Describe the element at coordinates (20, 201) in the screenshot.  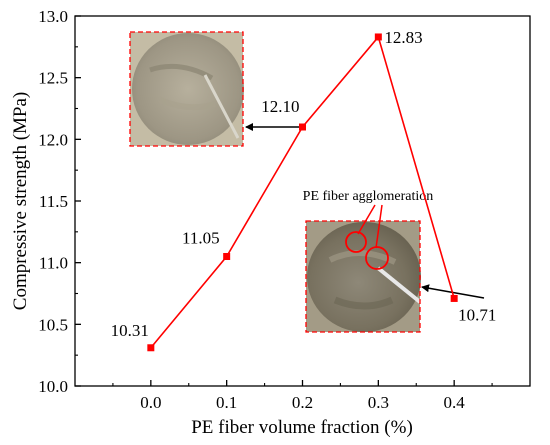
I see `y-axis-title: Compressive strength (MPa)` at that location.